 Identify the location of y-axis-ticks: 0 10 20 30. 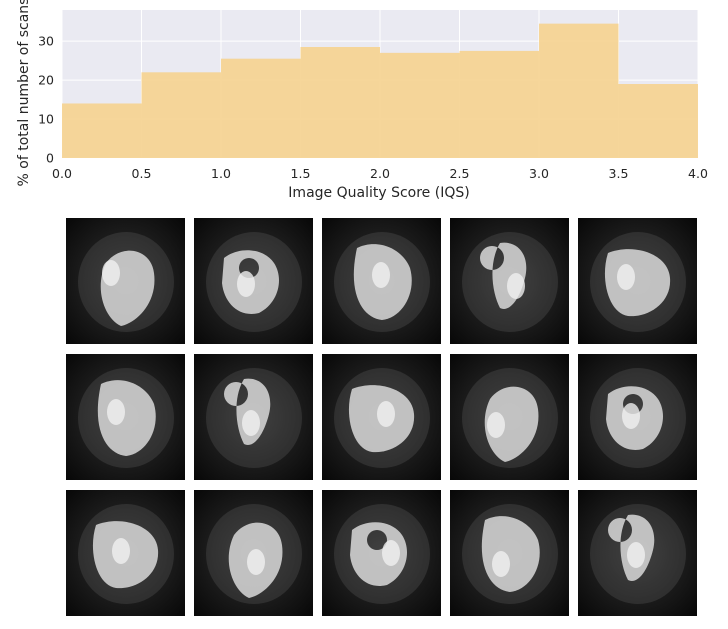
(46, 100).